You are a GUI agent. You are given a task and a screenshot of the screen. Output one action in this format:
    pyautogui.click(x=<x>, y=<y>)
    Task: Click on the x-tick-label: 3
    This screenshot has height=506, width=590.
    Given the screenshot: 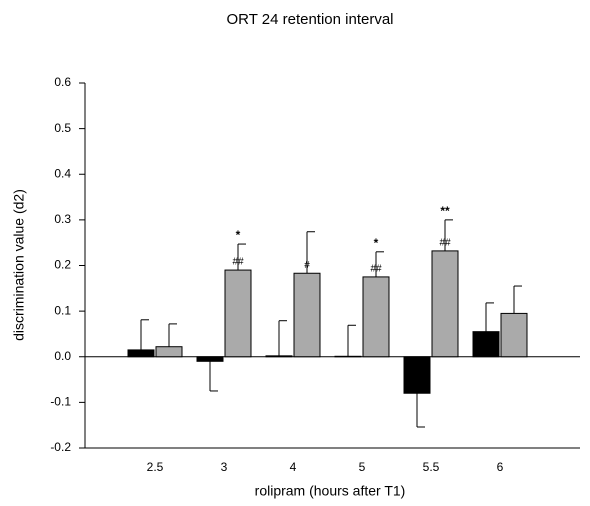 What is the action you would take?
    pyautogui.click(x=224, y=467)
    